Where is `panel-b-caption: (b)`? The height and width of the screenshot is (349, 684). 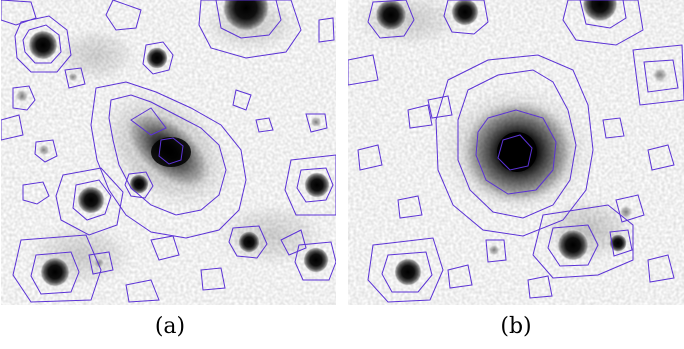 panel-b-caption: (b) is located at coordinates (516, 326).